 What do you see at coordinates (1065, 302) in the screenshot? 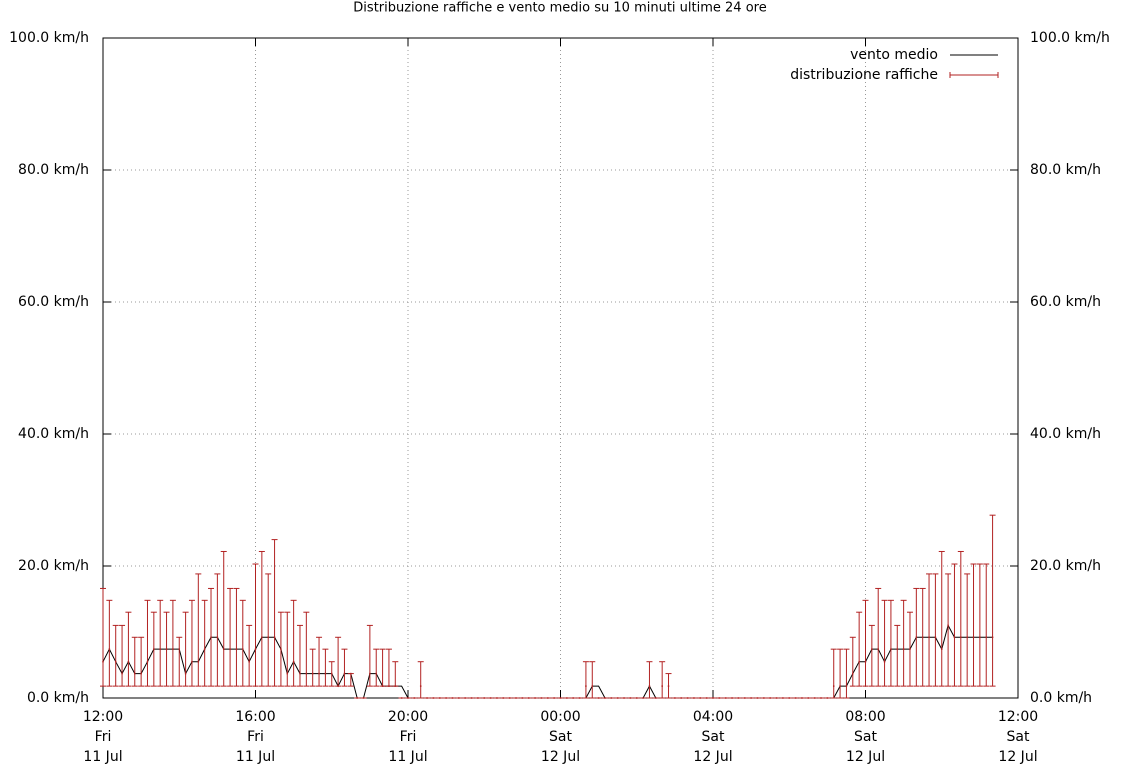
I see `y2-tick-label: 60.0 km/h` at bounding box center [1065, 302].